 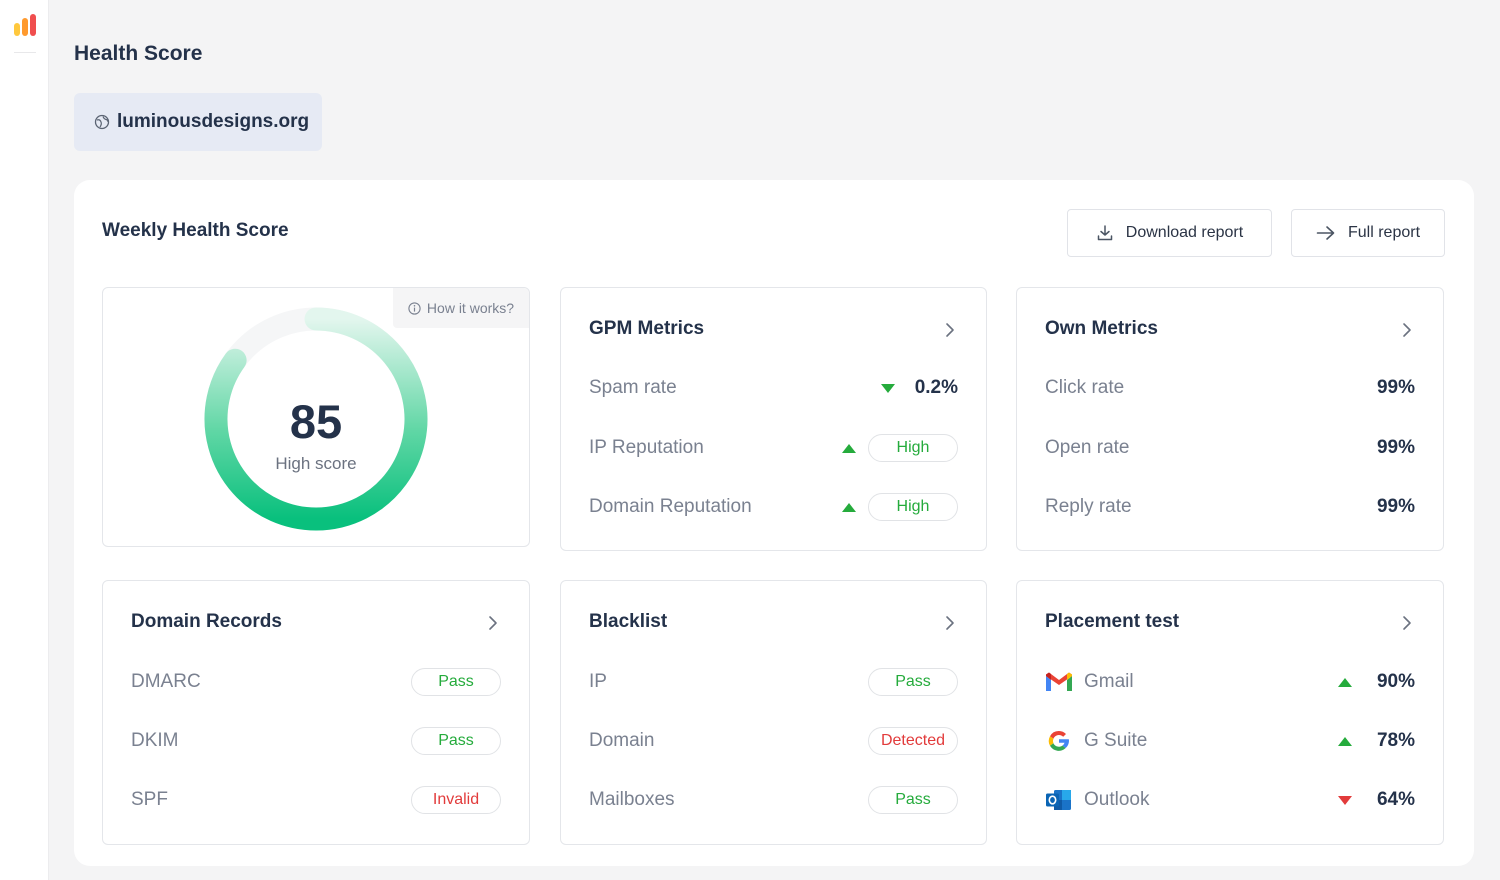 What do you see at coordinates (1325, 233) in the screenshot?
I see `arrow-right-icon` at bounding box center [1325, 233].